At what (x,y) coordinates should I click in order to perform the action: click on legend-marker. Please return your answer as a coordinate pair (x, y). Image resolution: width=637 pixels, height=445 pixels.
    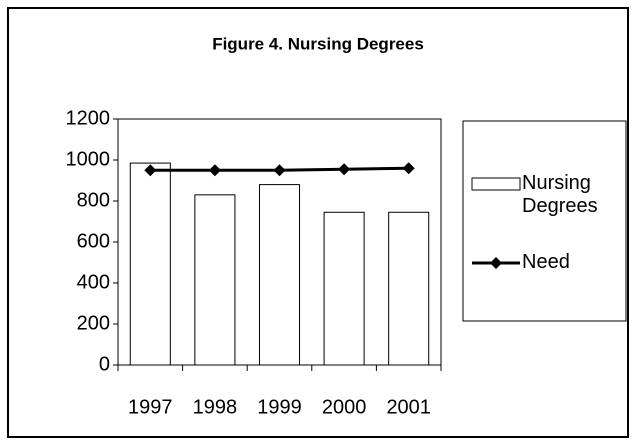
    Looking at the image, I should click on (496, 263).